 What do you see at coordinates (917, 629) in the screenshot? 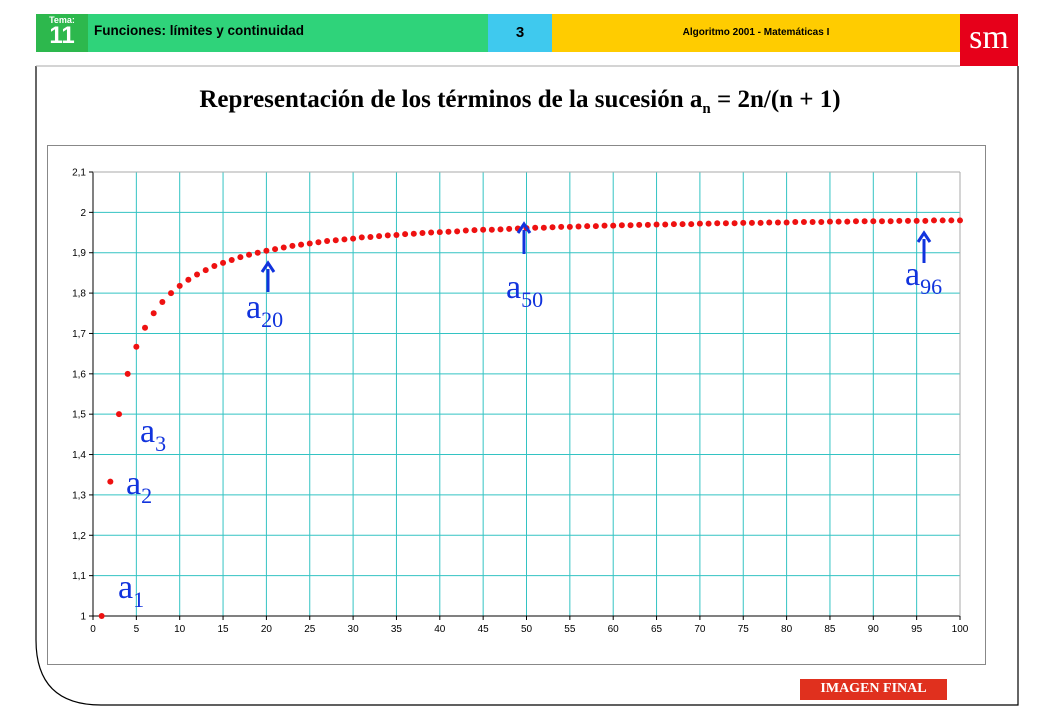
I see `x-tick-label: 95` at bounding box center [917, 629].